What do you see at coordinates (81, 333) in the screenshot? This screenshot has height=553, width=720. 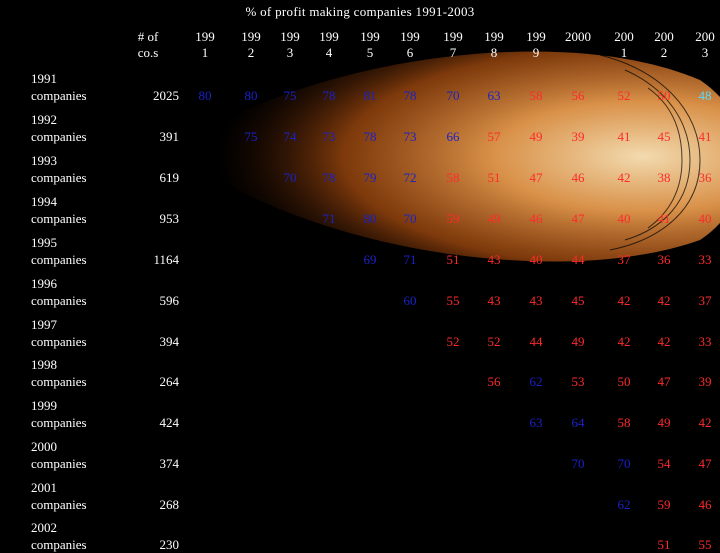 I see `row-label: 1997 companies` at bounding box center [81, 333].